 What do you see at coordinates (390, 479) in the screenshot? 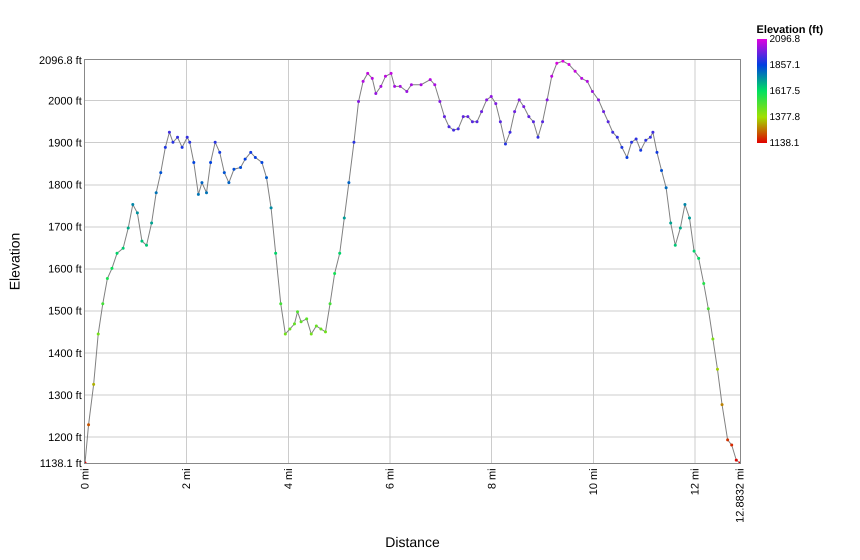
I see `x-tick-label: 6 mi` at bounding box center [390, 479].